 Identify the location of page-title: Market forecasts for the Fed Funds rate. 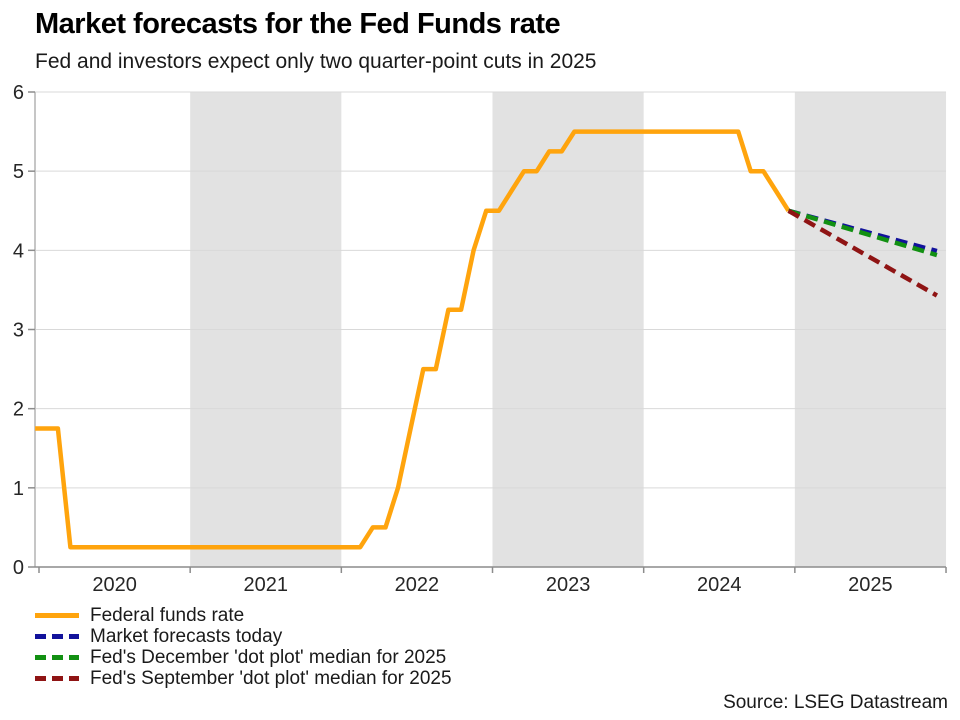
(298, 24).